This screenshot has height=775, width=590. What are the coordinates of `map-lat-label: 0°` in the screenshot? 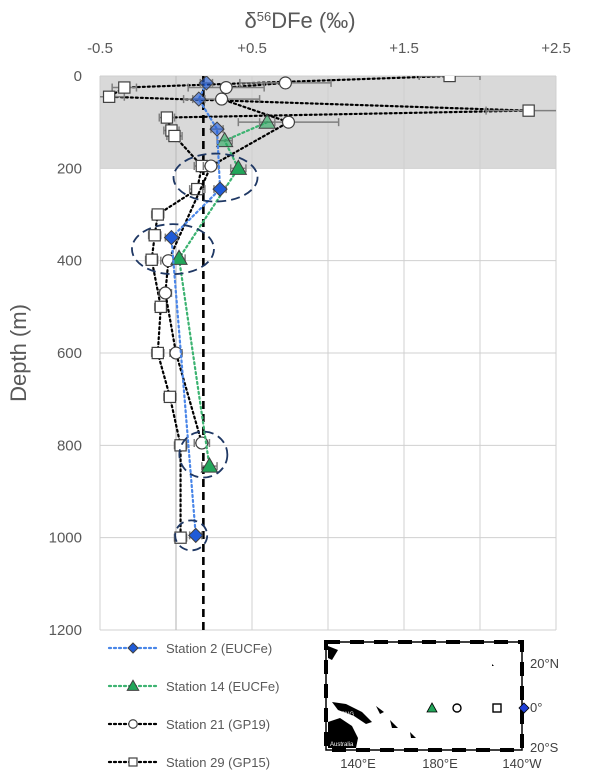 It's located at (536, 707).